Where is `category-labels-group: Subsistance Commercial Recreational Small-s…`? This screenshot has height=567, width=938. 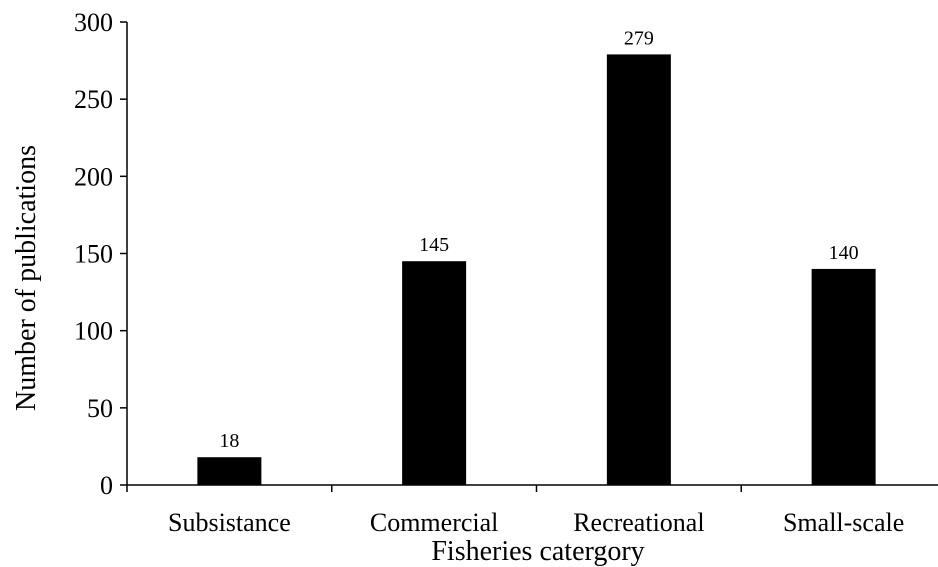 category-labels-group: Subsistance Commercial Recreational Small-s… is located at coordinates (536, 522).